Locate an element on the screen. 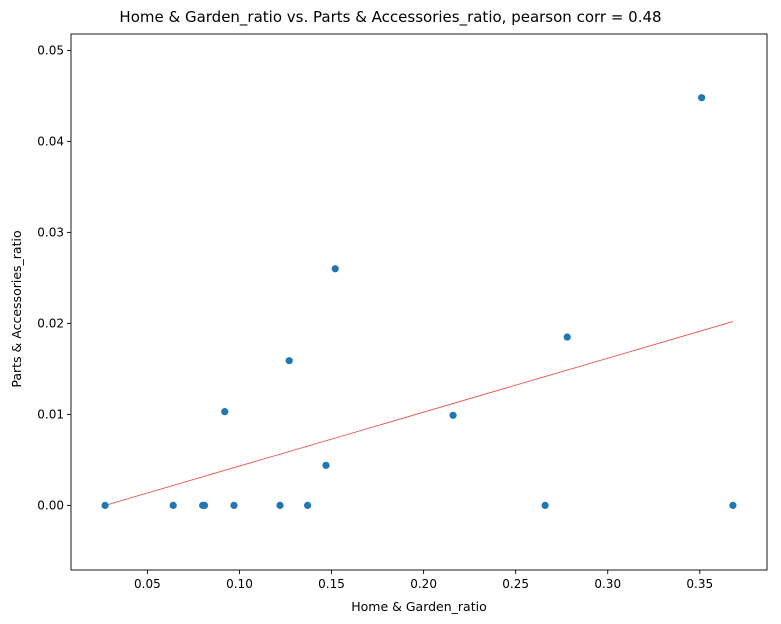  y-tick-label: 0.00 is located at coordinates (50, 506).